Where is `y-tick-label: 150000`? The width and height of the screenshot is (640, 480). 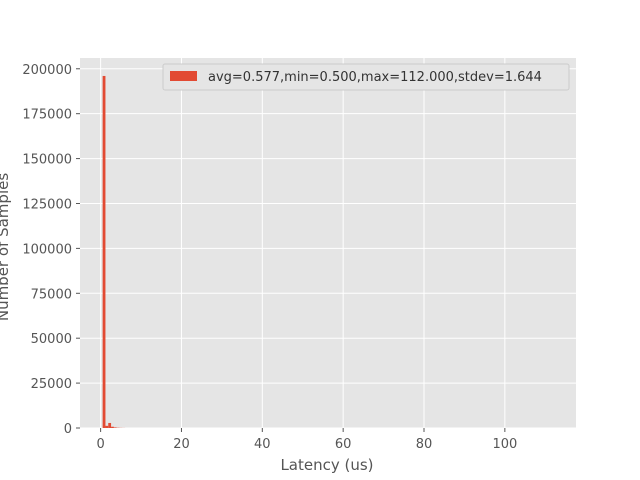
y-tick-label: 150000 is located at coordinates (47, 160).